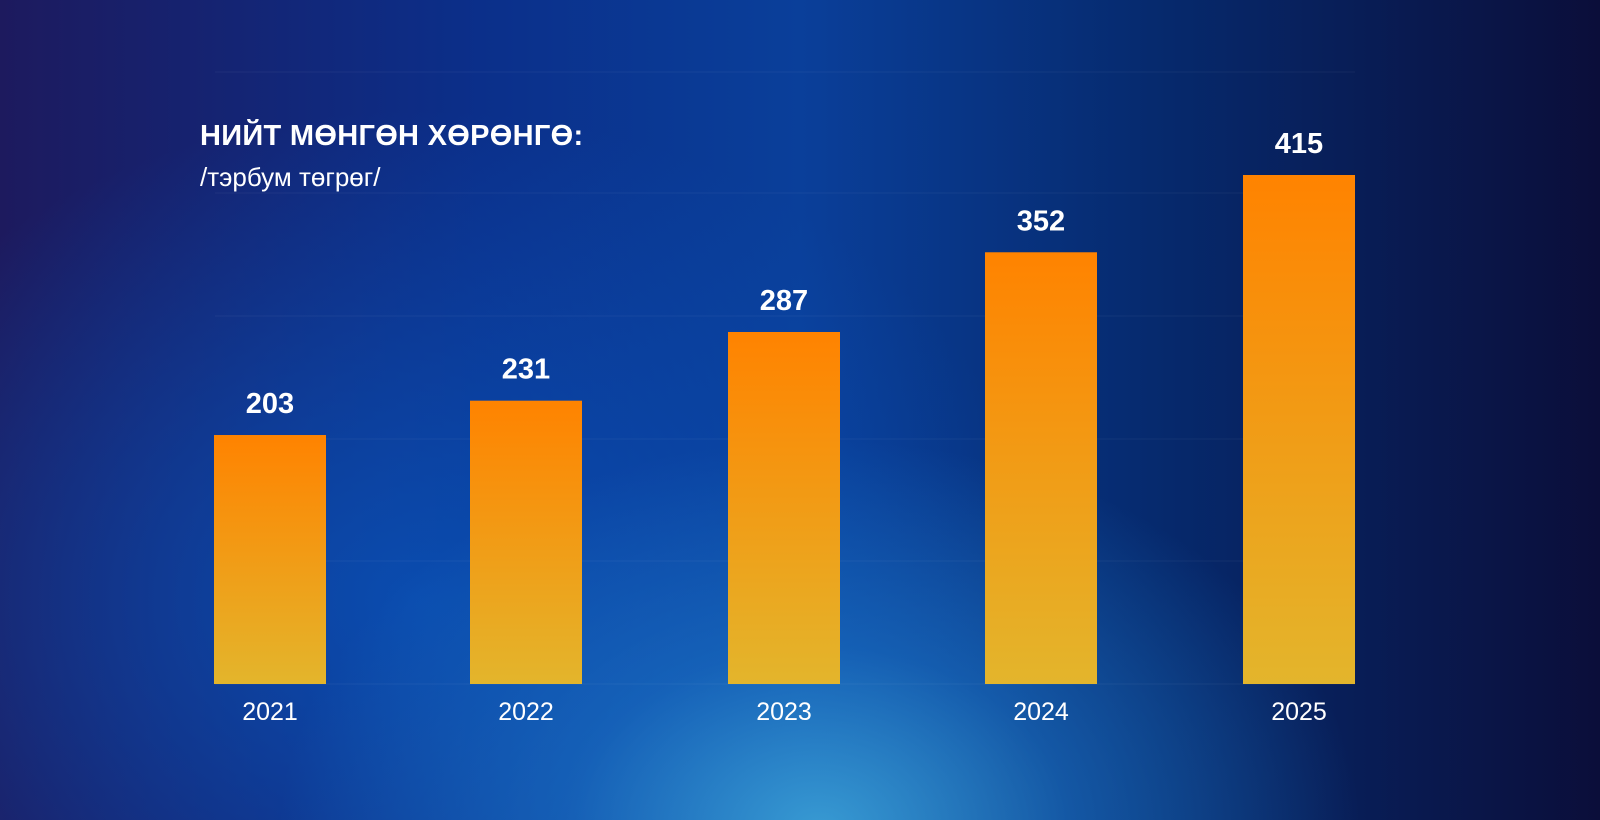 This screenshot has height=820, width=1600. What do you see at coordinates (1041, 221) in the screenshot?
I see `value-label-2024: 352` at bounding box center [1041, 221].